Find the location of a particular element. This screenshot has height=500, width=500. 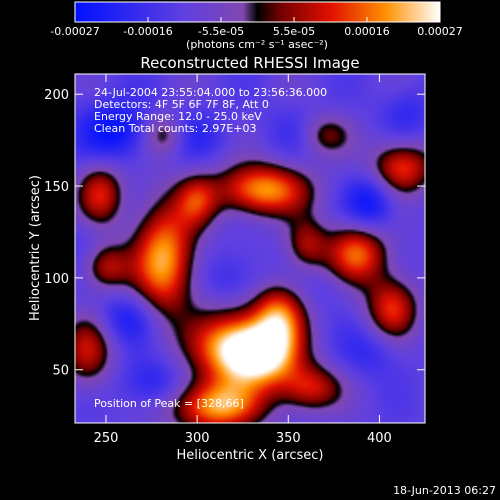

x-tick-label: 300 is located at coordinates (197, 438).